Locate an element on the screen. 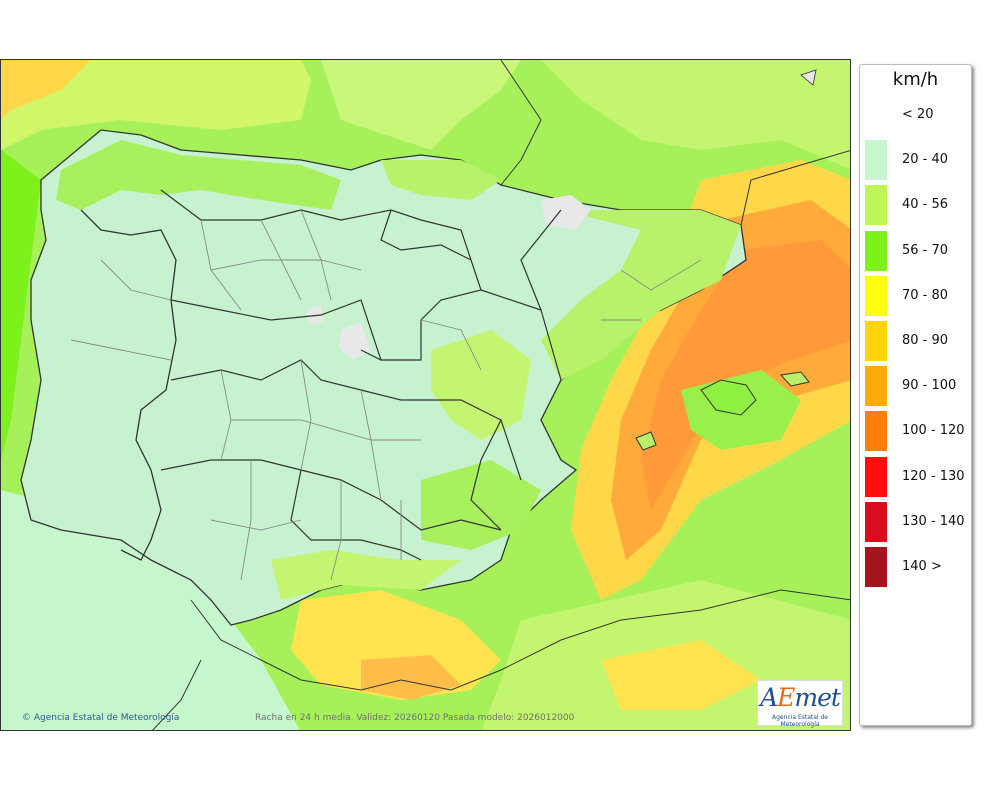 This screenshot has width=1000, height=790. legend-item: 100 - 120 is located at coordinates (917, 431).